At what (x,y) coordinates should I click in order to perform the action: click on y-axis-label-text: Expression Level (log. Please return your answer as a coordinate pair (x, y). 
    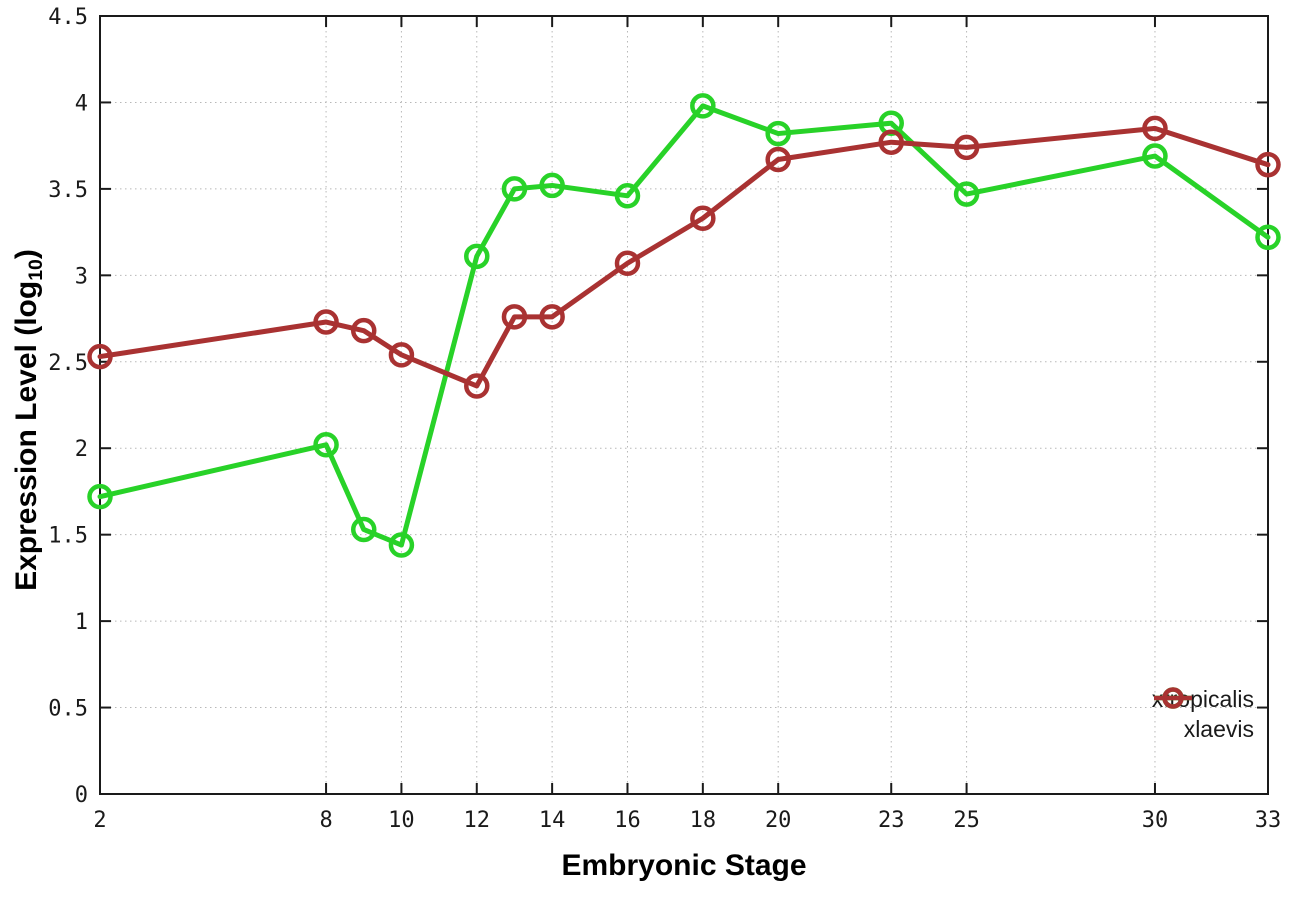
    Looking at the image, I should click on (26, 435).